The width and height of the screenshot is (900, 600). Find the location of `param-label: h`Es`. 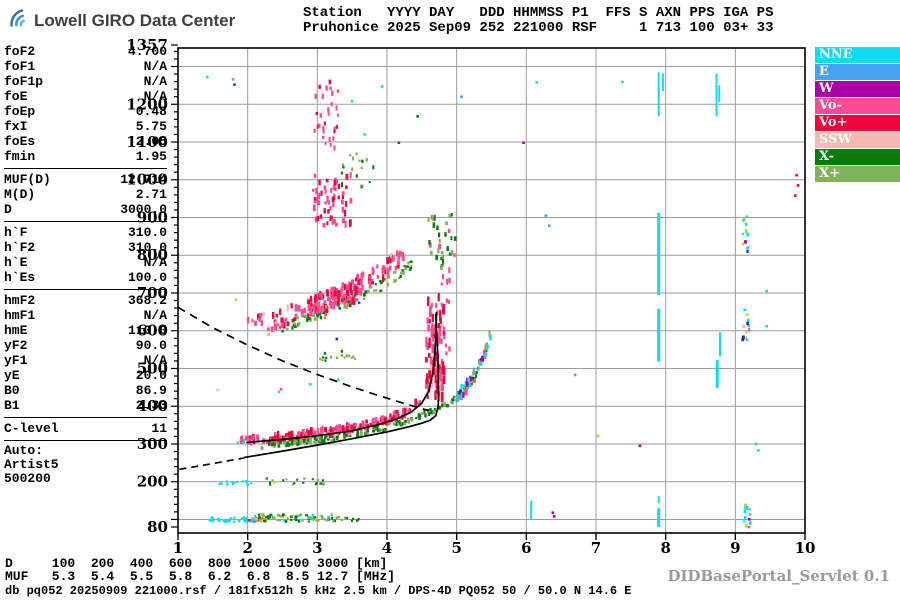

param-label: h`Es is located at coordinates (20, 277).